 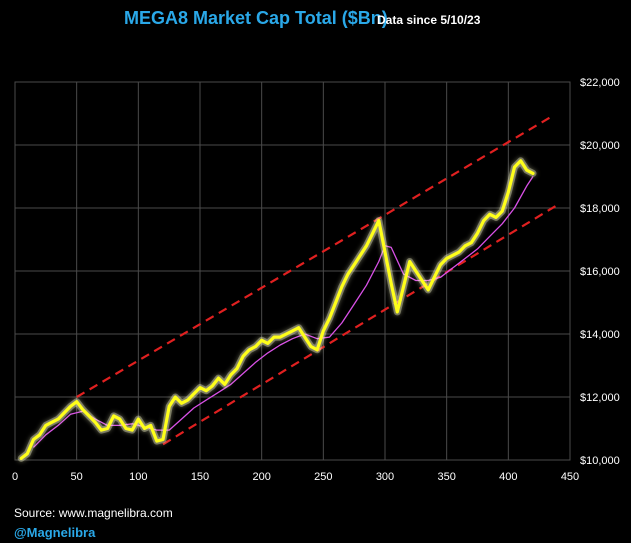 I want to click on y-tick-label: $14,000, so click(x=600, y=335).